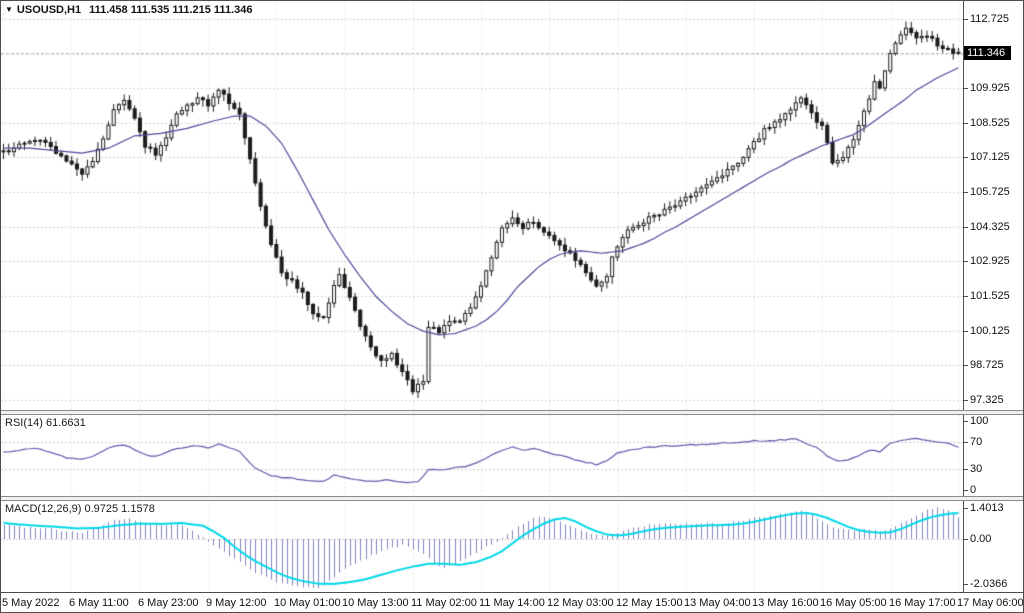 This screenshot has width=1024, height=613. What do you see at coordinates (580, 603) in the screenshot?
I see `time-axis-label: 12 May 03:00` at bounding box center [580, 603].